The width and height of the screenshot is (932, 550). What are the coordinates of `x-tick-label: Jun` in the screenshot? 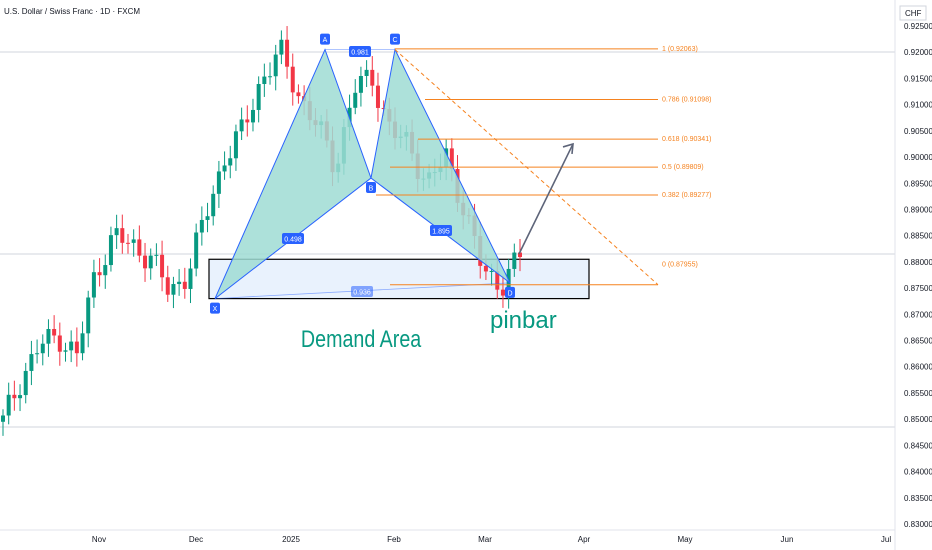 It's located at (787, 539).